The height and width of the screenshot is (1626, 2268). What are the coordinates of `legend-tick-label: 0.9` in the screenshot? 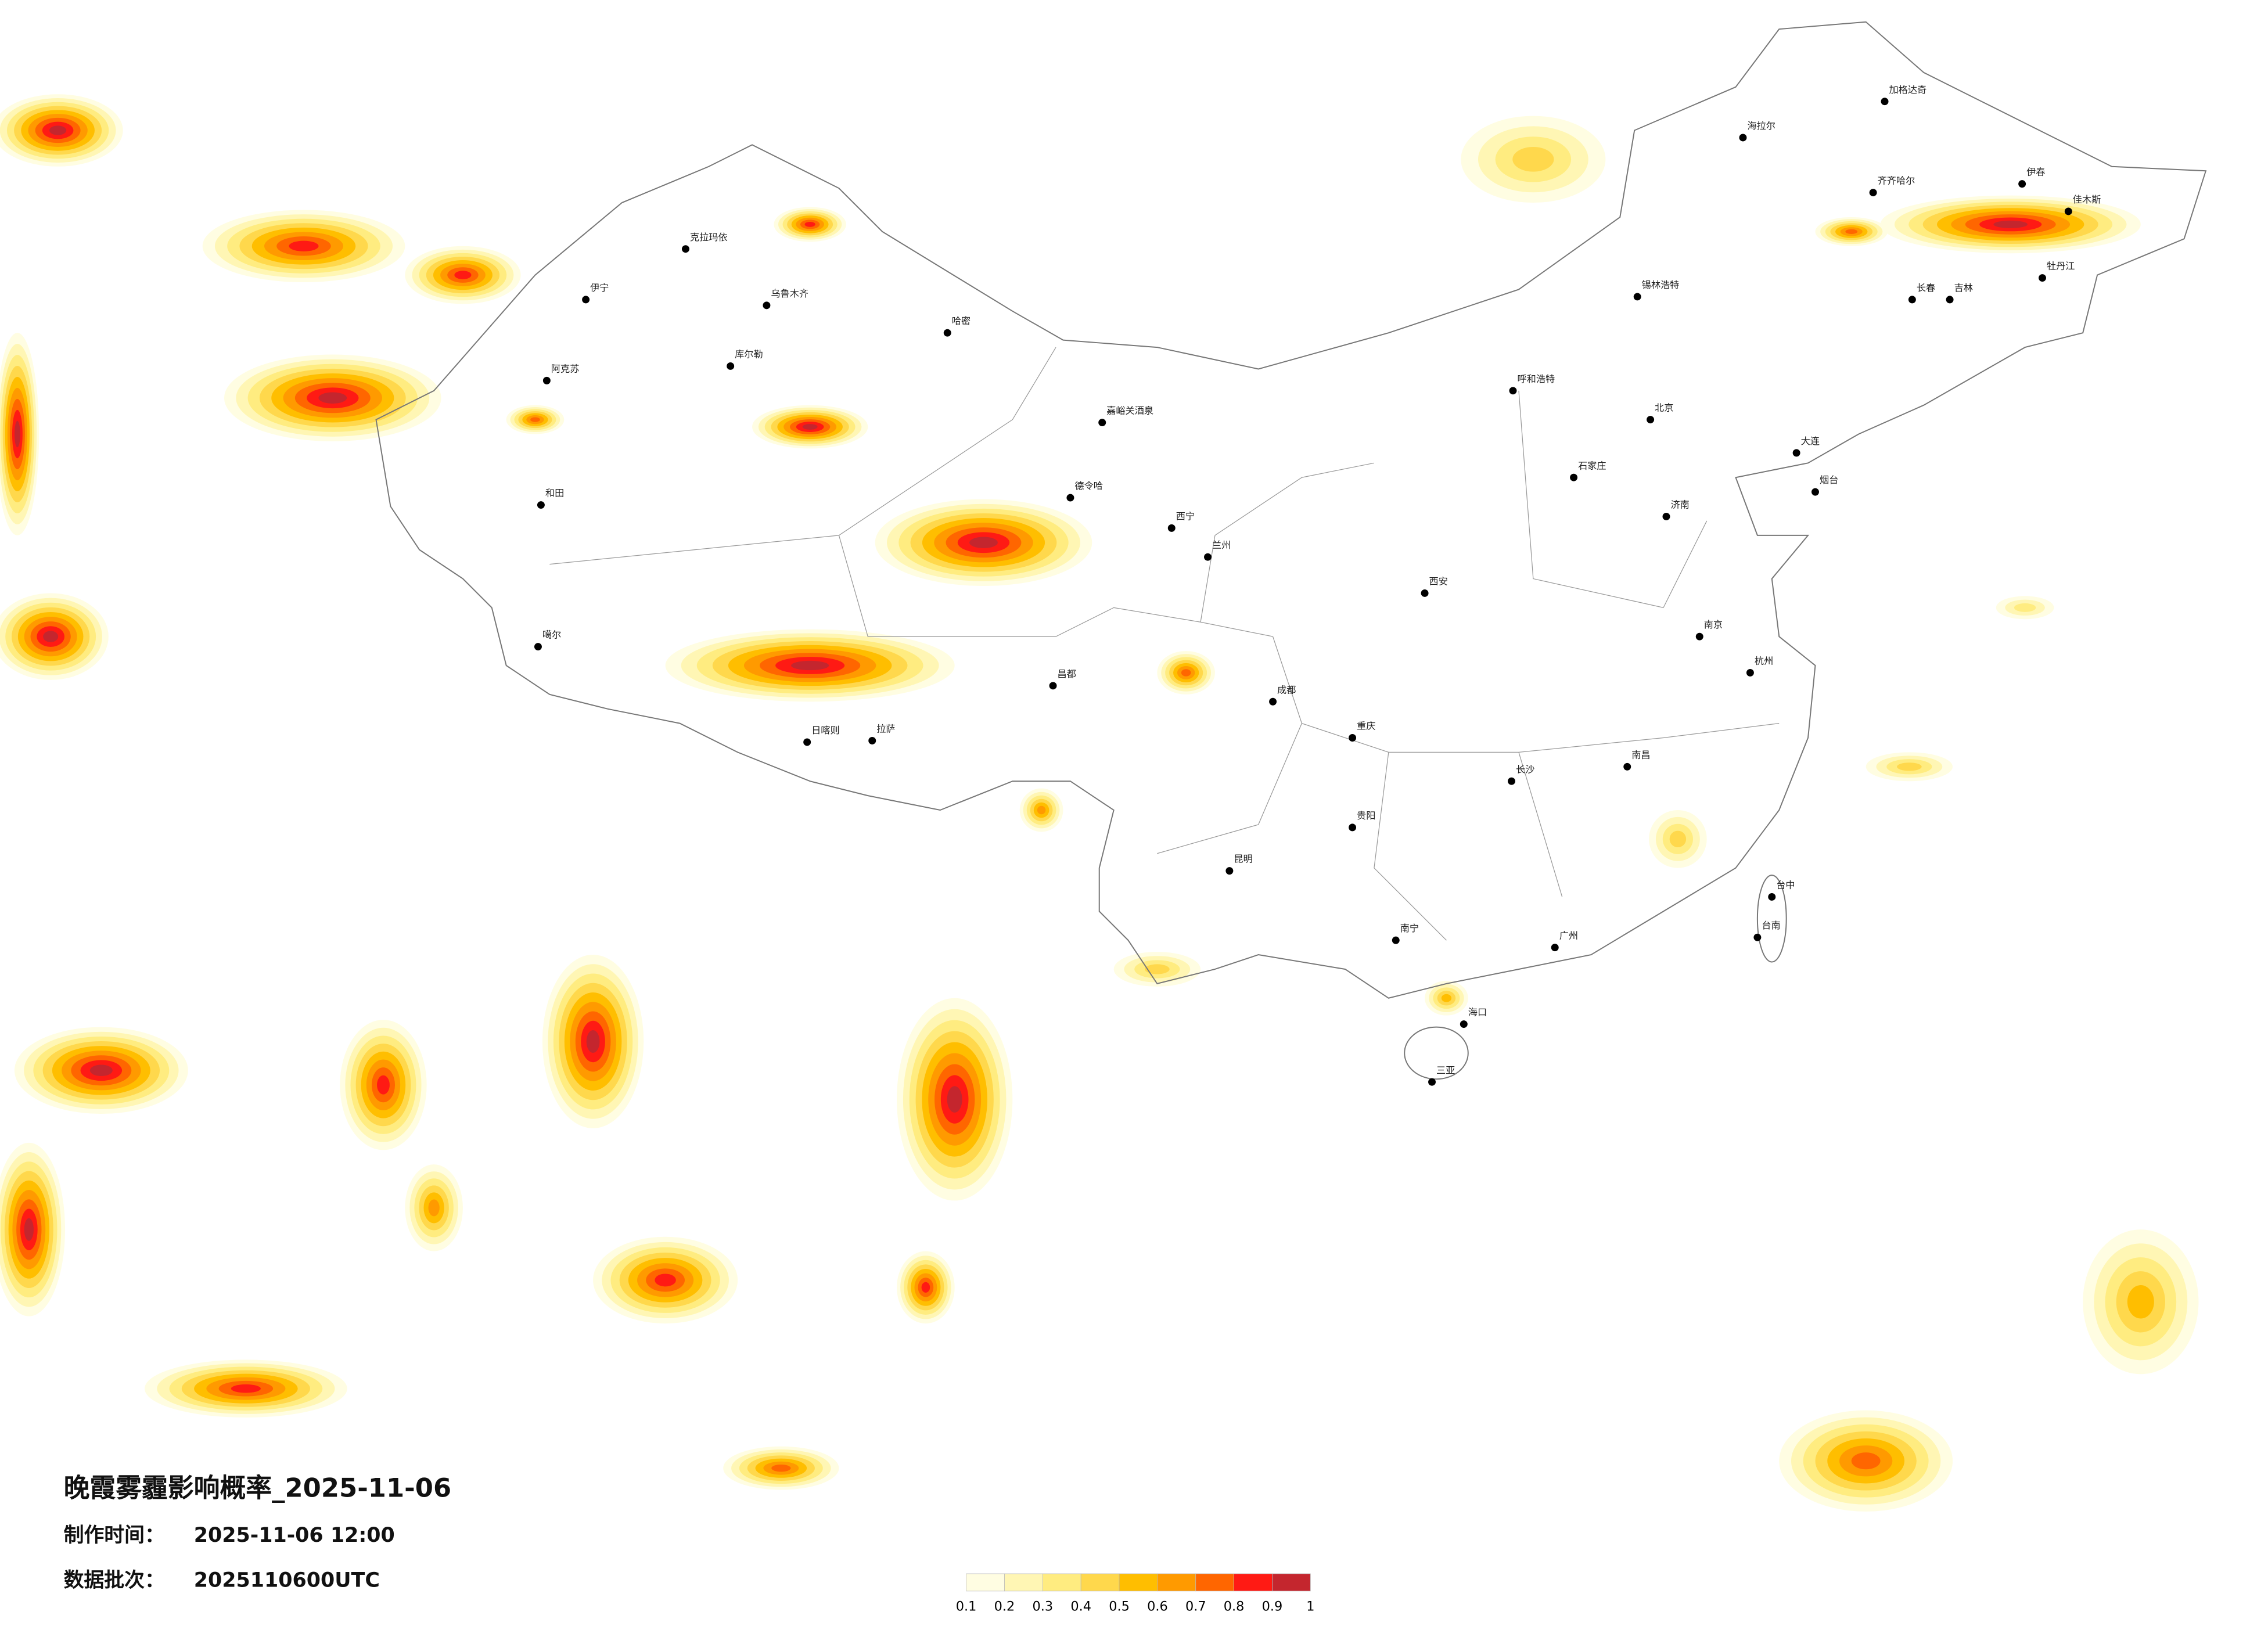 It's located at (1272, 1606).